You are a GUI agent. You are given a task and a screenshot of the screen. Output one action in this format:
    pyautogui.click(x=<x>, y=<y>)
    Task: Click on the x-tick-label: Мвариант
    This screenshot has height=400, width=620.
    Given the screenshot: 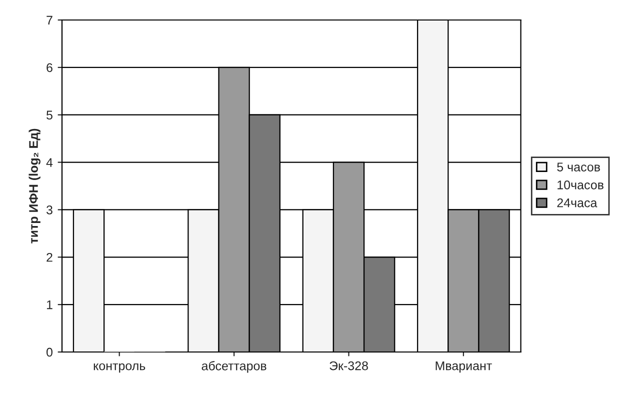 What is the action you would take?
    pyautogui.click(x=464, y=367)
    